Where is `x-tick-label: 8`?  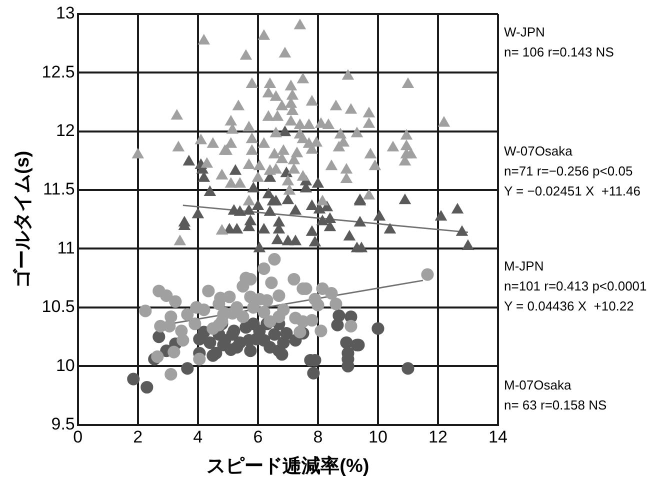 x-tick-label: 8 is located at coordinates (318, 437).